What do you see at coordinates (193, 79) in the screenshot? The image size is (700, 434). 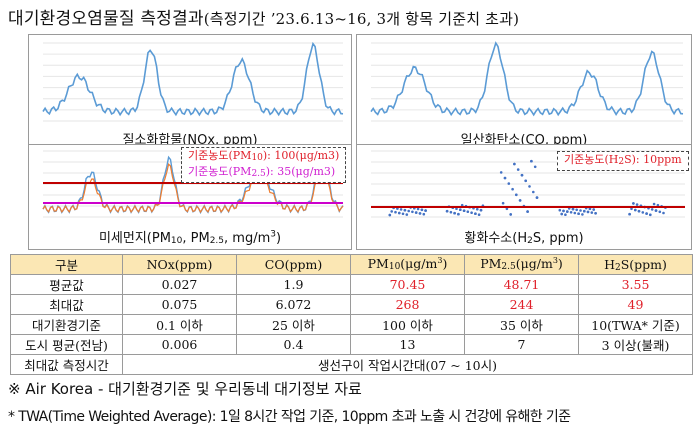 I see `nox-series-line` at bounding box center [193, 79].